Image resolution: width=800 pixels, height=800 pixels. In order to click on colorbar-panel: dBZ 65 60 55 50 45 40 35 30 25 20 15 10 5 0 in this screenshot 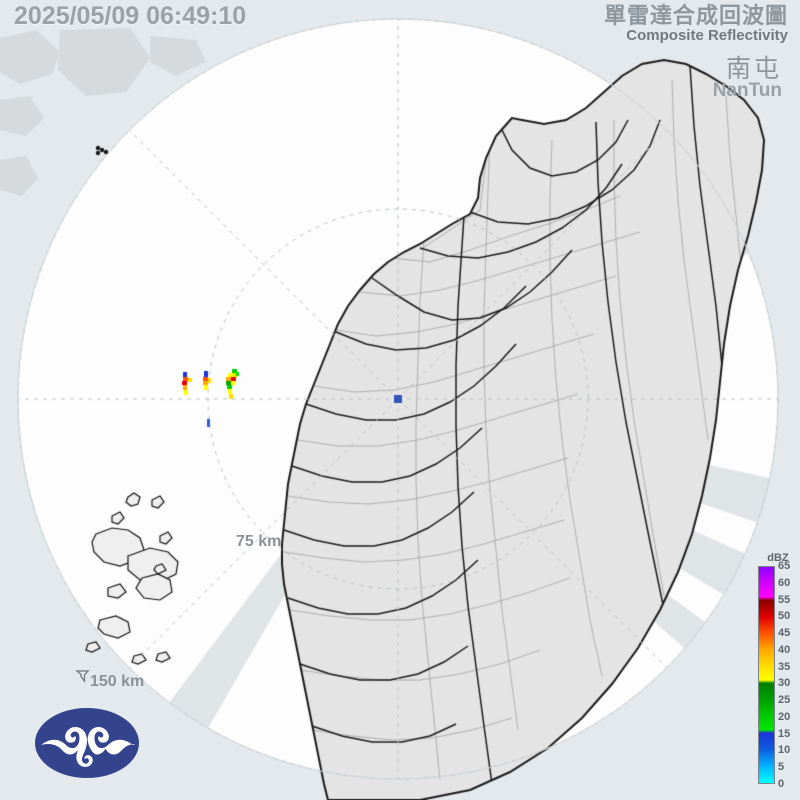, I will do `click(778, 672)`.